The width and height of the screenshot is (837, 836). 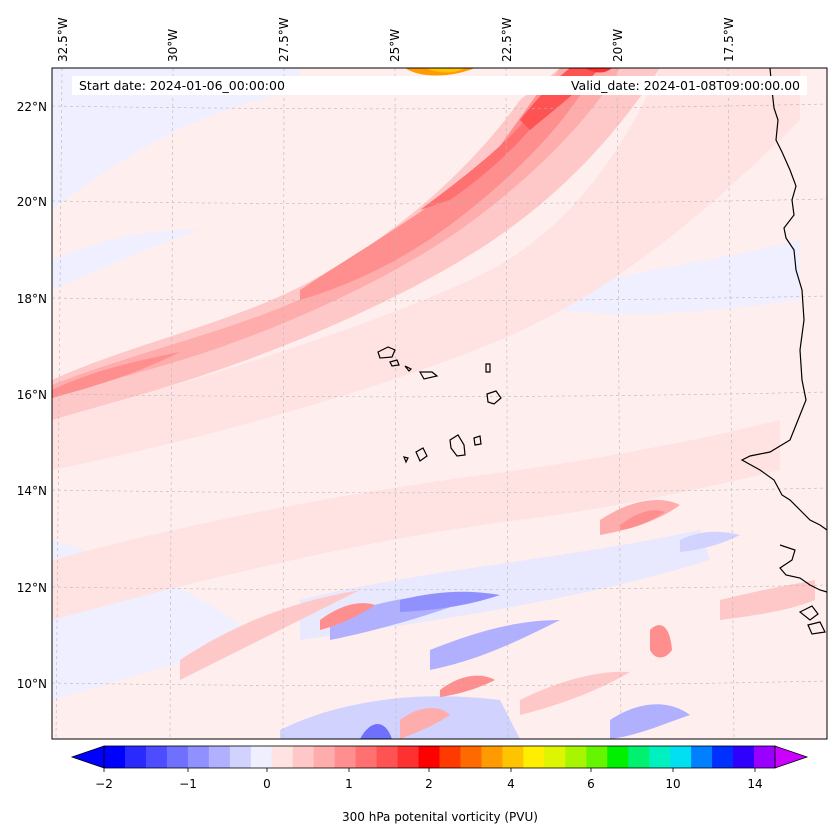 What do you see at coordinates (672, 784) in the screenshot?
I see `colorbar-tick-label: 10` at bounding box center [672, 784].